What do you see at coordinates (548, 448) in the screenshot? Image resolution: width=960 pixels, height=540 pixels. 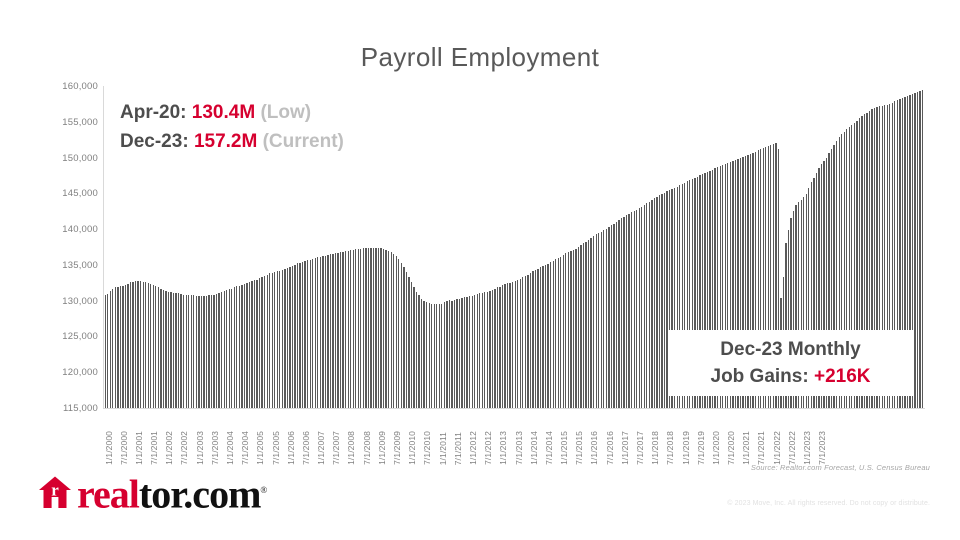 I see `x-axis-tick: 7/1/2014` at bounding box center [548, 448].